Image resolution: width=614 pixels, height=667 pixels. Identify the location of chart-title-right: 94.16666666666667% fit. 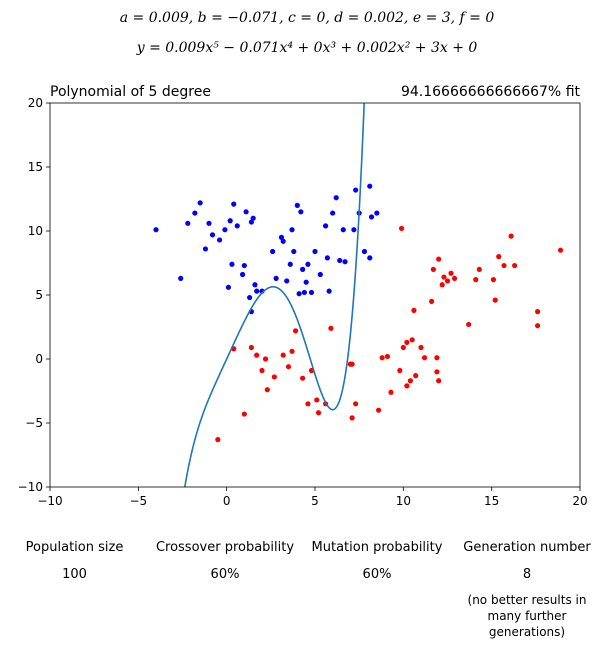
(491, 92).